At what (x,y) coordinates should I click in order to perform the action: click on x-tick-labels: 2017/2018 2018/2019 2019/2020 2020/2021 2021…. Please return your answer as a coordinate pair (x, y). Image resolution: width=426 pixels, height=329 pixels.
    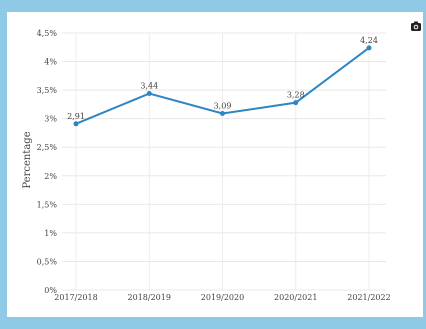
    Looking at the image, I should click on (222, 297).